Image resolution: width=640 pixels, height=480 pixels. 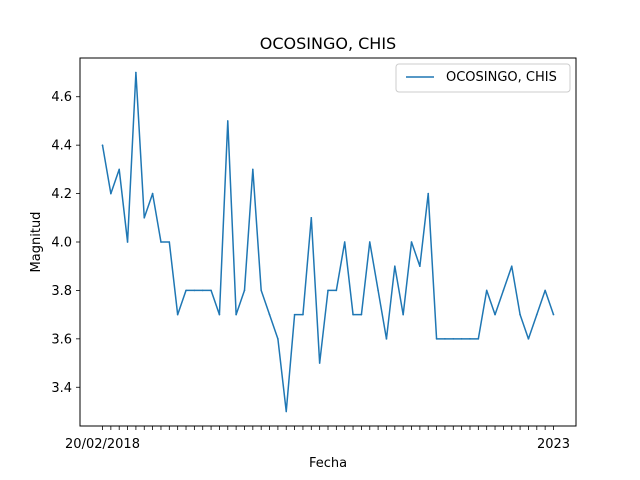 I want to click on chart-title: OCOSINGO, CHIS, so click(x=328, y=43).